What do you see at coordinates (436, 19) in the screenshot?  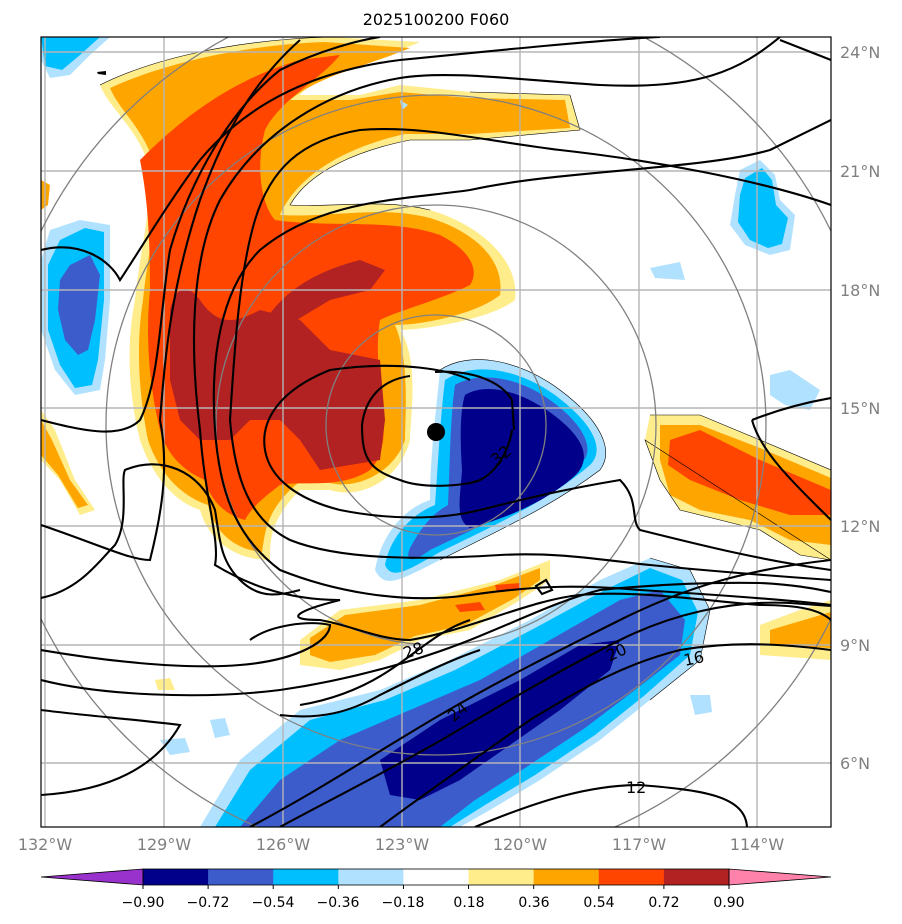 I see `map-title: 2025100200 F060` at bounding box center [436, 19].